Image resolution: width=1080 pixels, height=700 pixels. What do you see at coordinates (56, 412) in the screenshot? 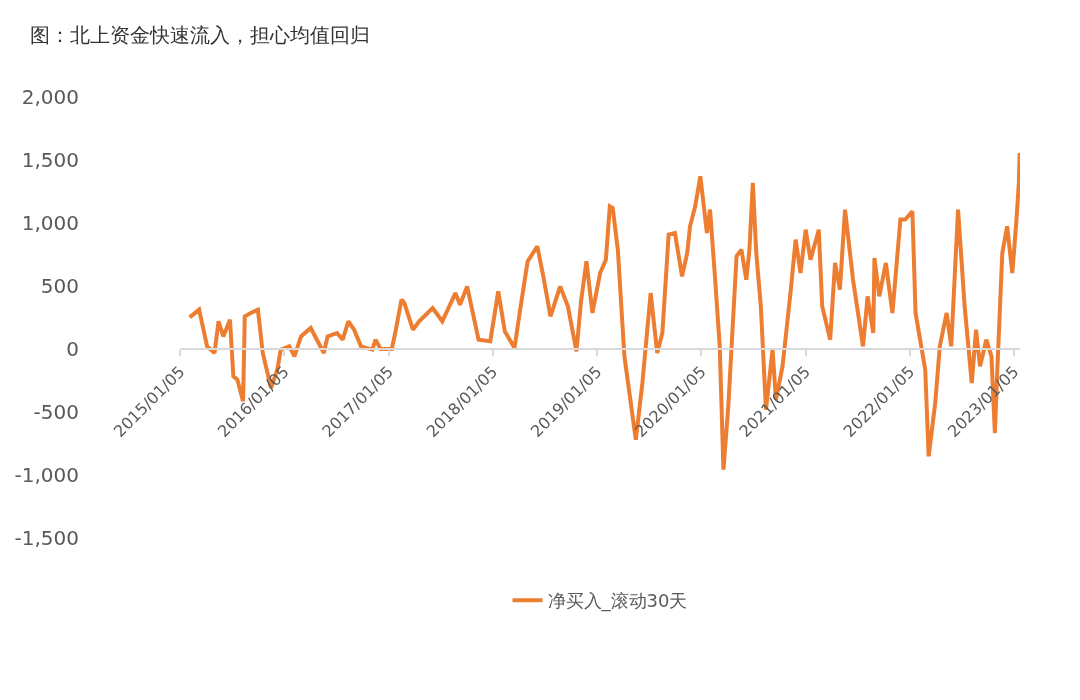
I see `y-tick-label: -500` at bounding box center [56, 412].